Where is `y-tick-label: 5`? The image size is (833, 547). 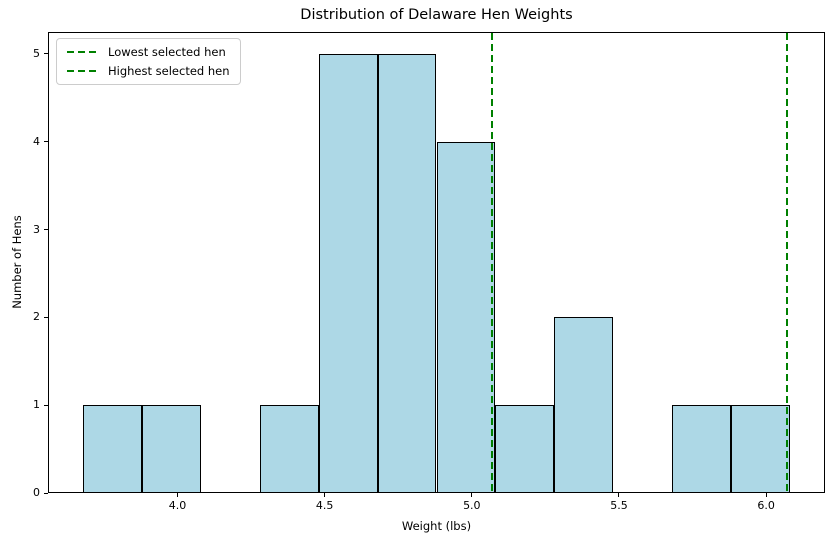 y-tick-label: 5 is located at coordinates (36, 53).